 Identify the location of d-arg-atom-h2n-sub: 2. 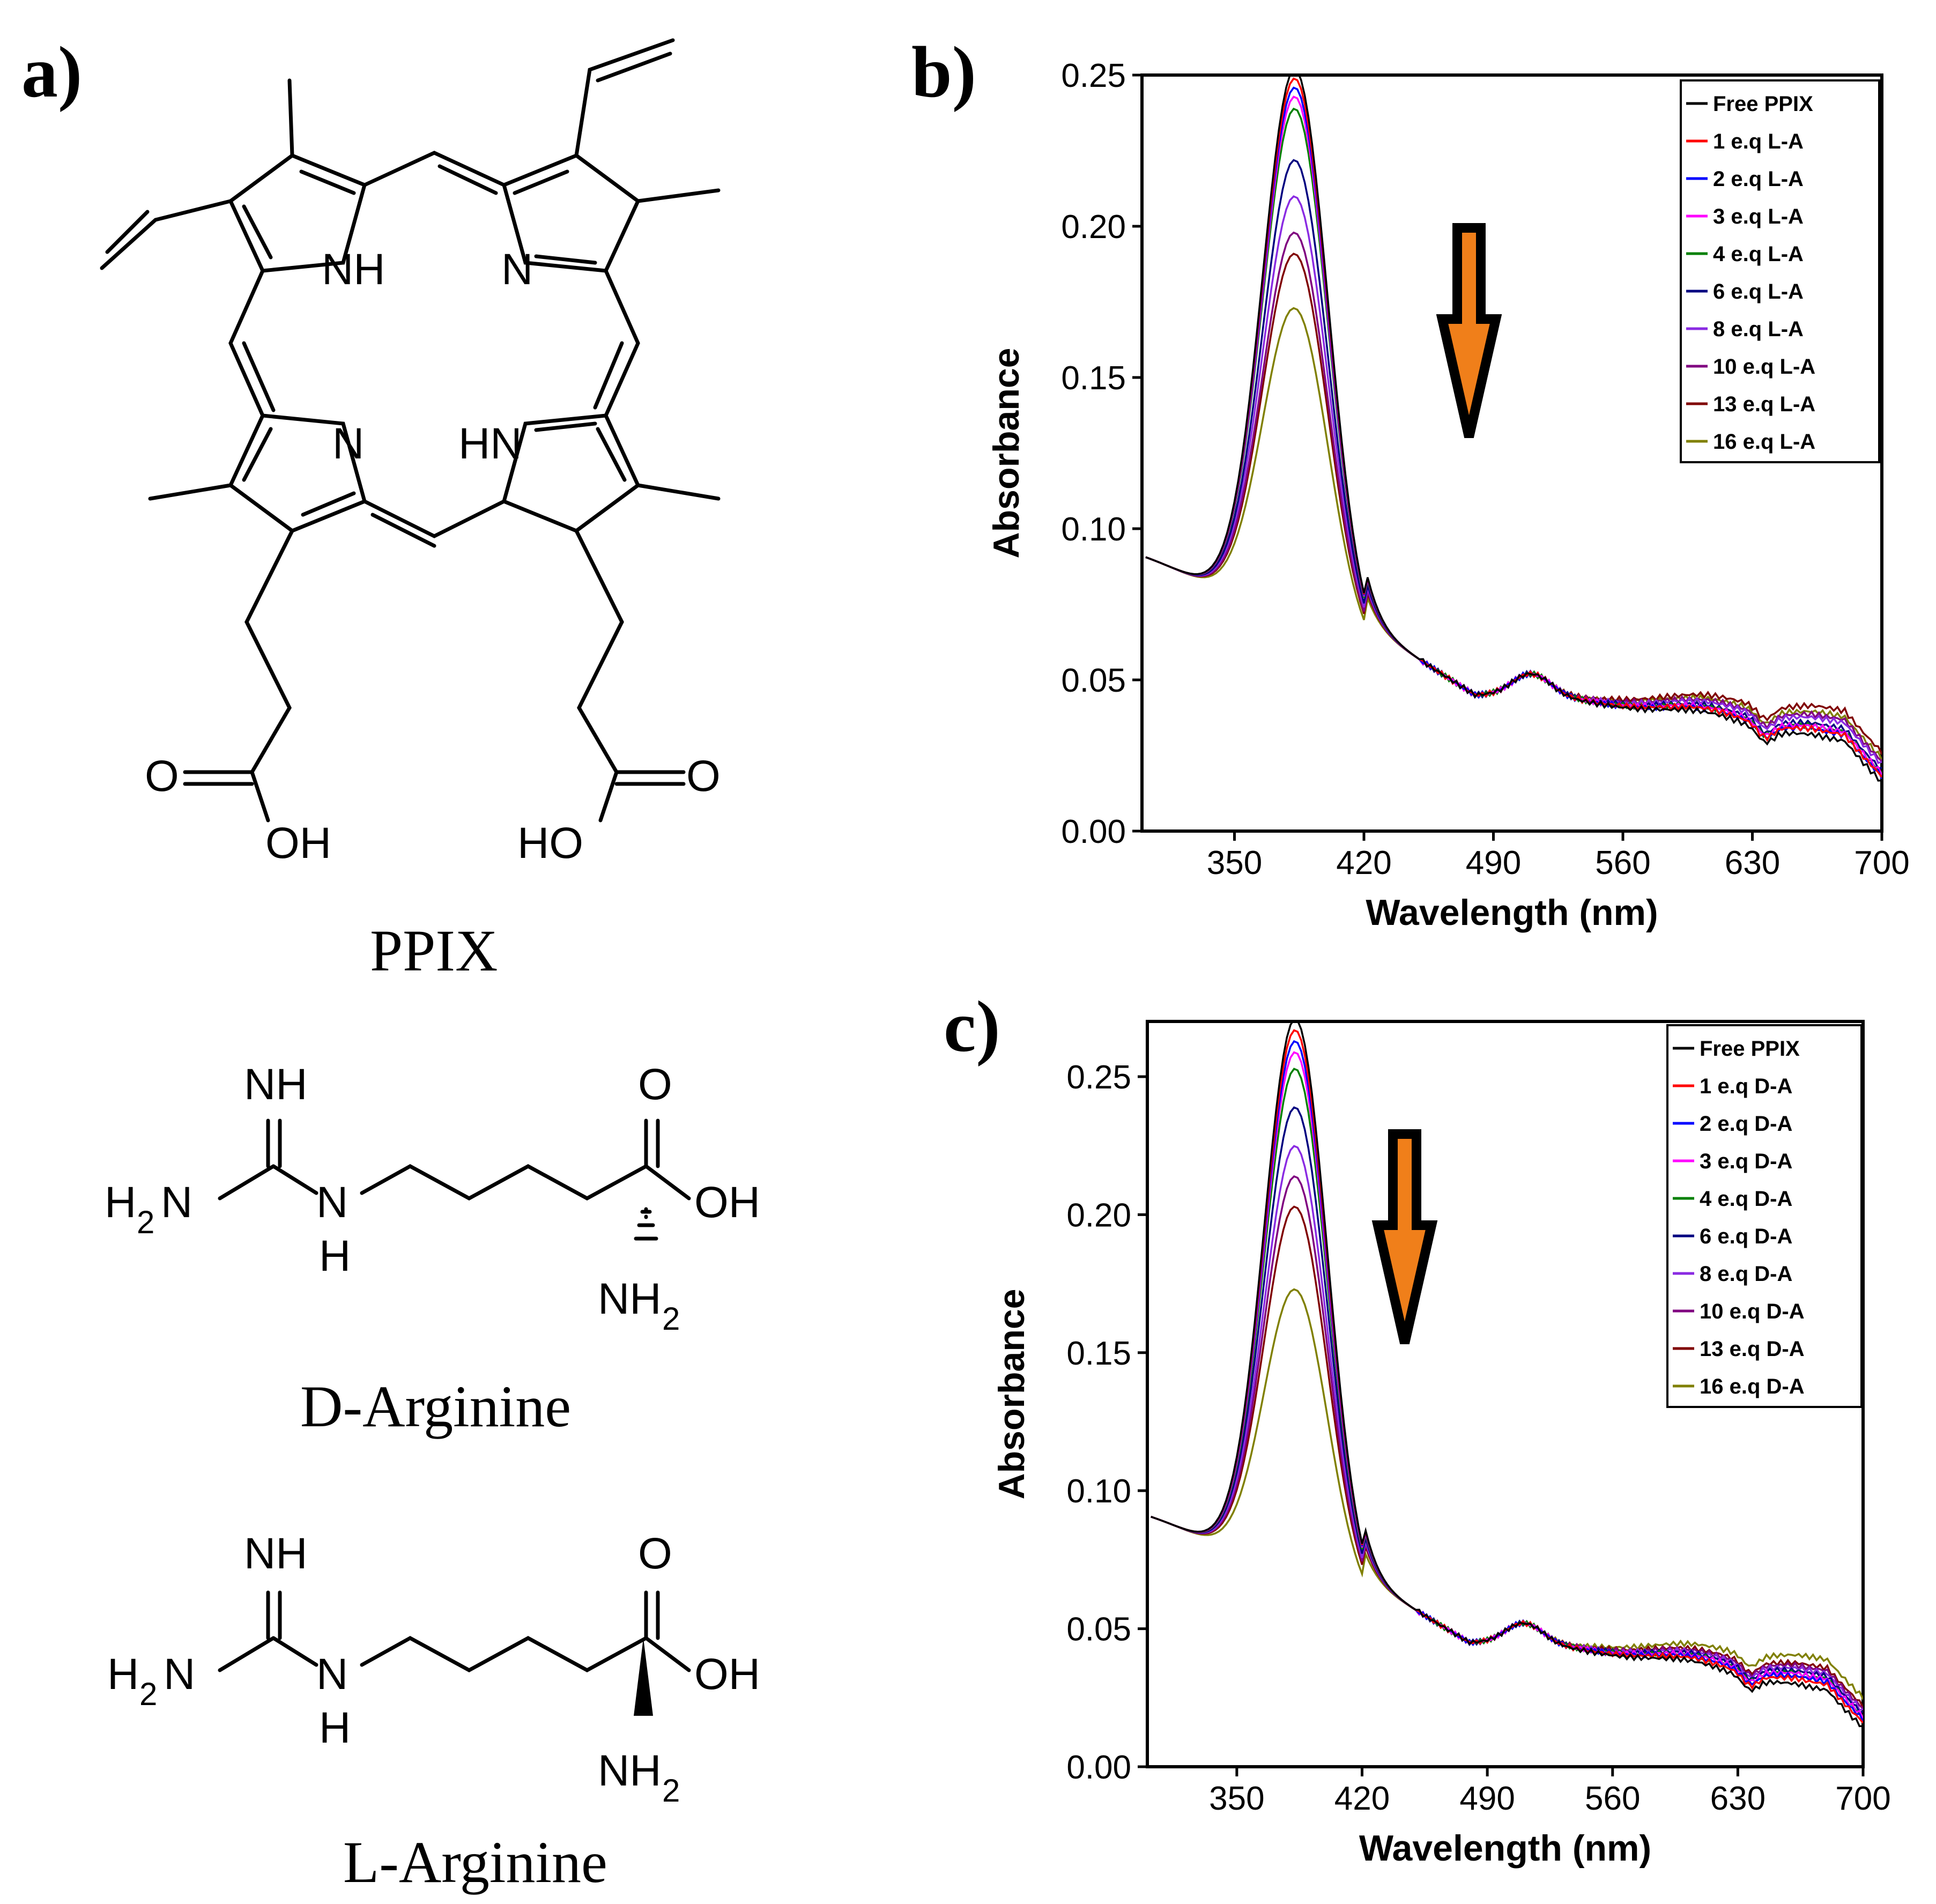
(145, 1222).